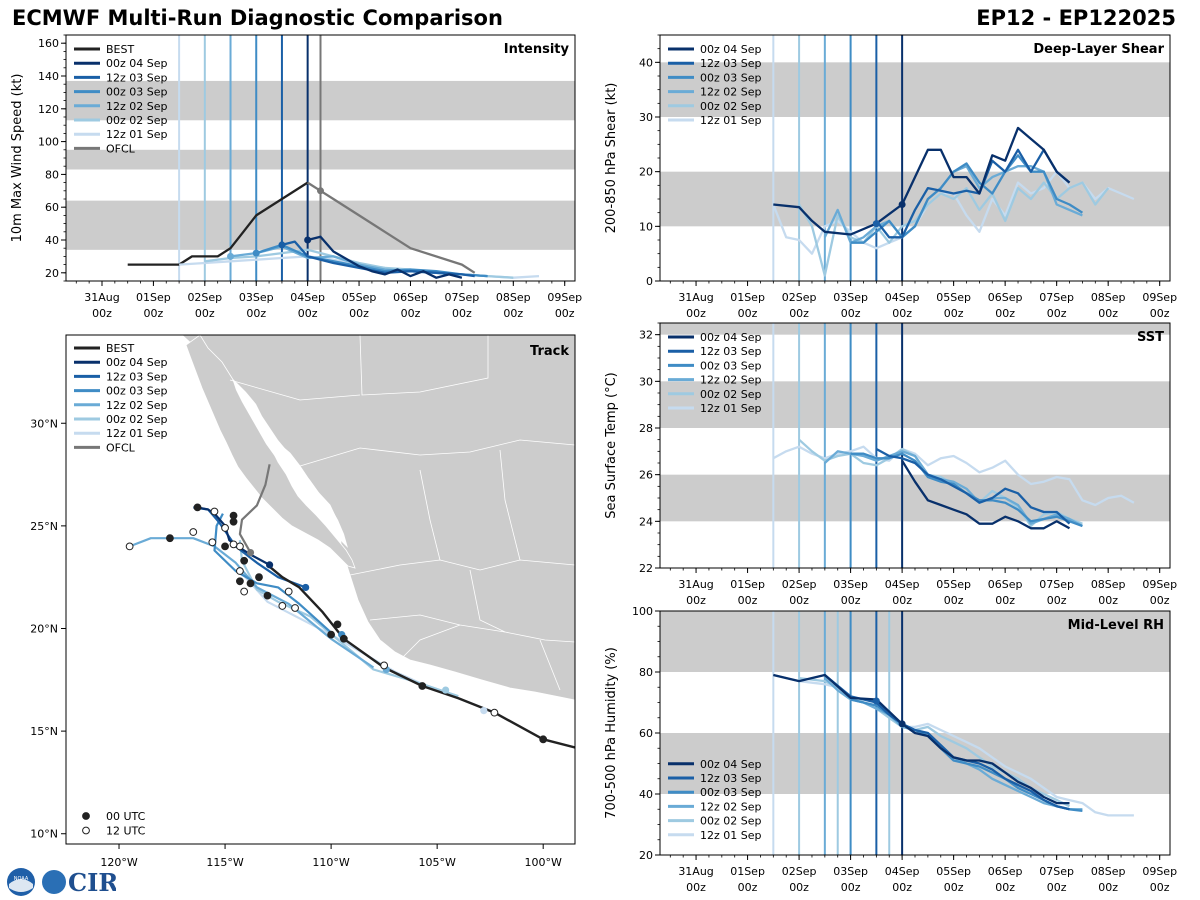 The image size is (1200, 900). Describe the element at coordinates (731, 337) in the screenshot. I see `sst-legend-label: 00z 04 Sep` at that location.